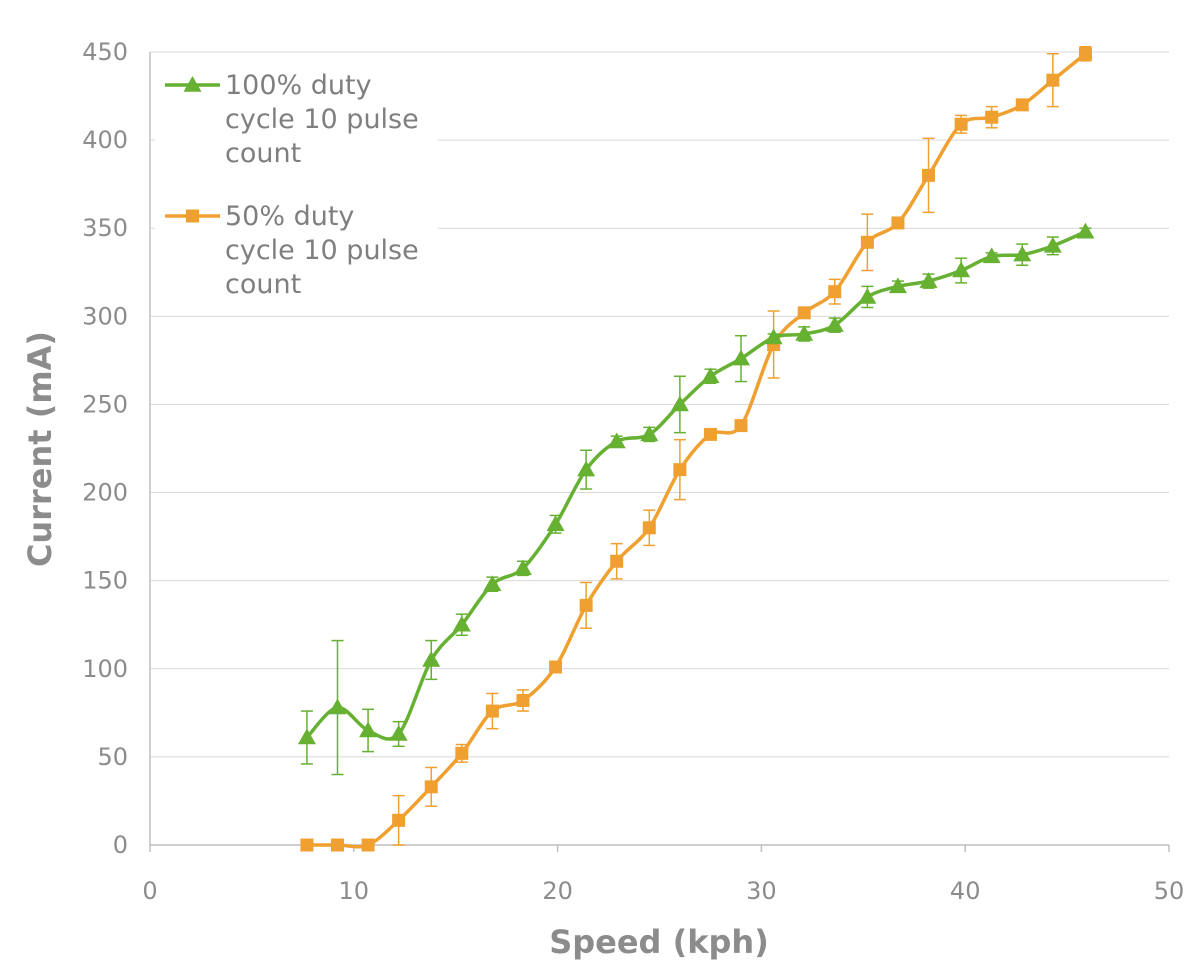  Describe the element at coordinates (105, 228) in the screenshot. I see `y-tick-label: 350` at that location.